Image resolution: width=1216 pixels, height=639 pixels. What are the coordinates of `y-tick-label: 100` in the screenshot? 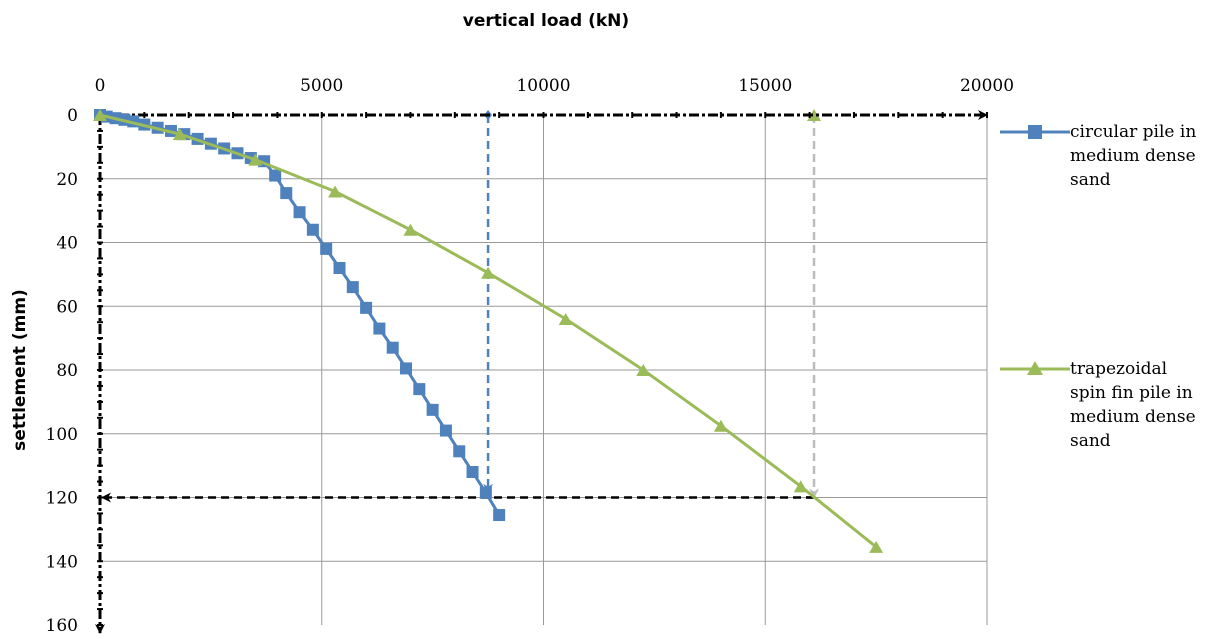 It's located at (62, 435).